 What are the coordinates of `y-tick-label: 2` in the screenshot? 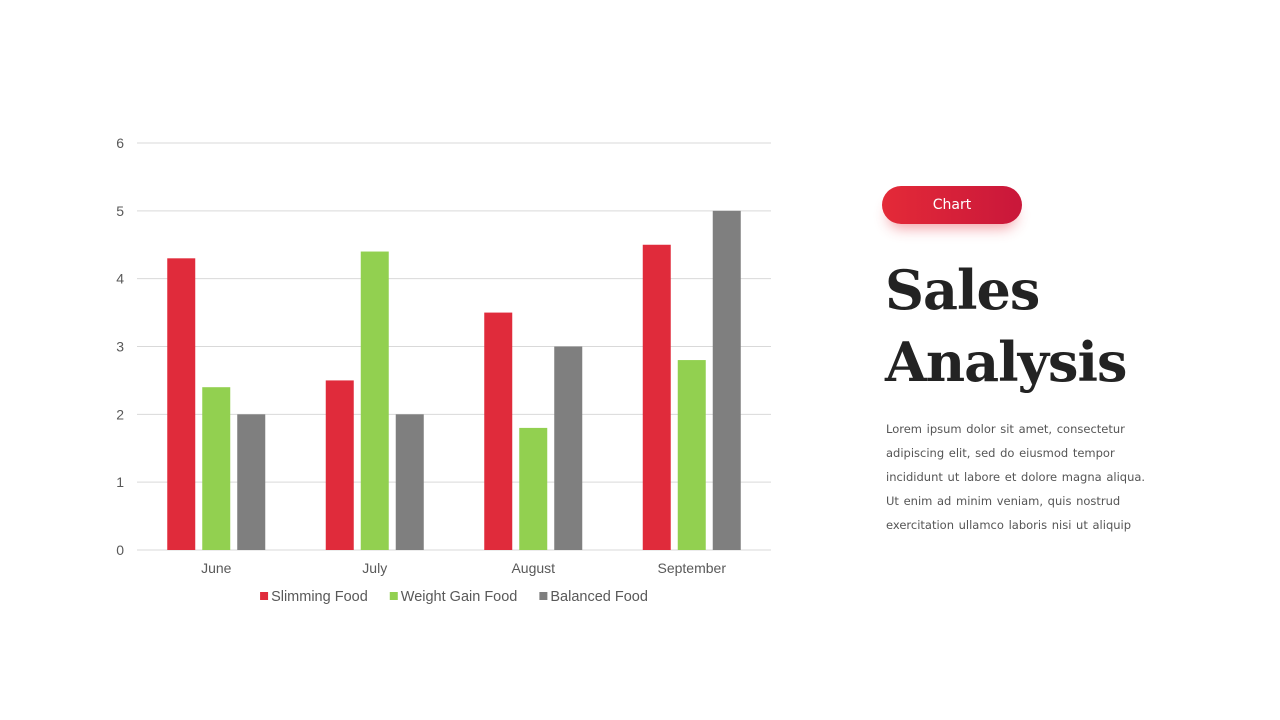 It's located at (120, 414).